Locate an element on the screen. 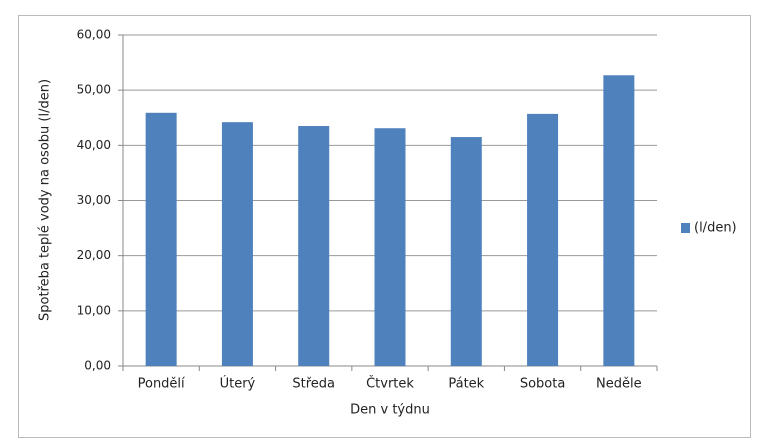 The width and height of the screenshot is (764, 448). x-tick-label: Úterý is located at coordinates (238, 384).